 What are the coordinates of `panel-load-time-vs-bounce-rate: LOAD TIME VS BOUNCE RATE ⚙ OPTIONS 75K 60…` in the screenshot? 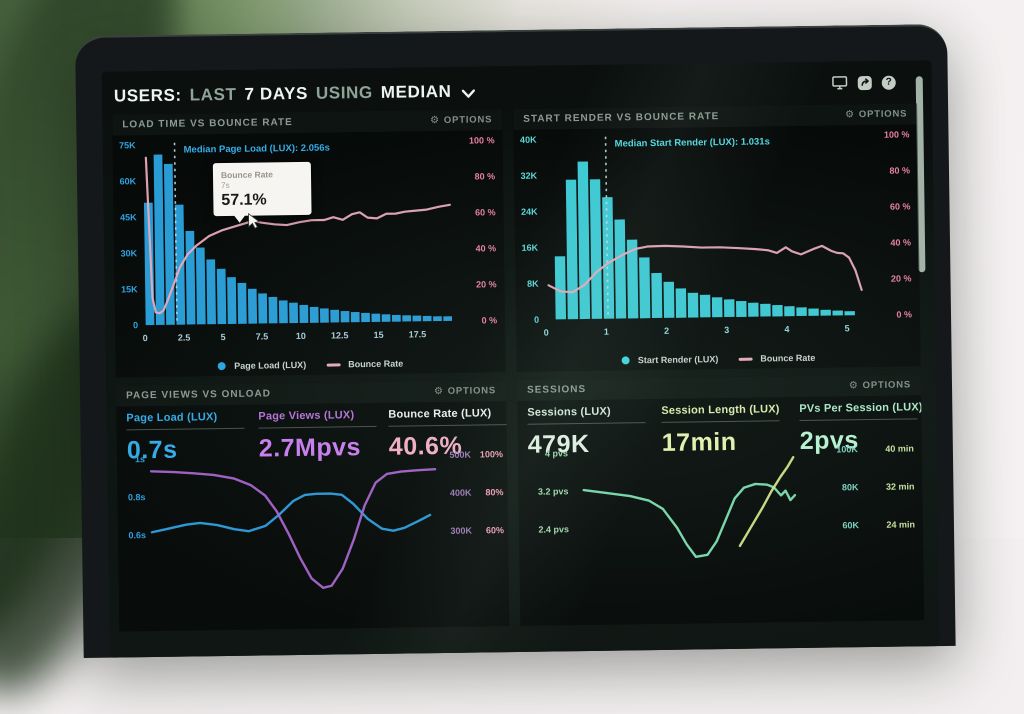 It's located at (309, 243).